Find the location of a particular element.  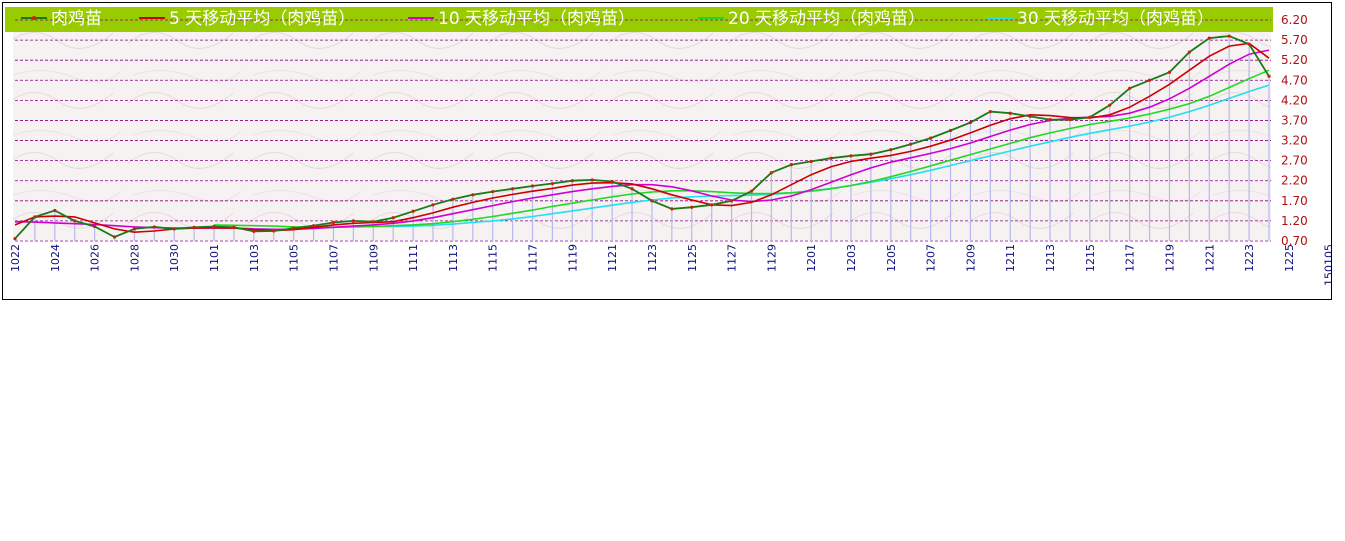

x-tick-label: 1030 is located at coordinates (174, 258).